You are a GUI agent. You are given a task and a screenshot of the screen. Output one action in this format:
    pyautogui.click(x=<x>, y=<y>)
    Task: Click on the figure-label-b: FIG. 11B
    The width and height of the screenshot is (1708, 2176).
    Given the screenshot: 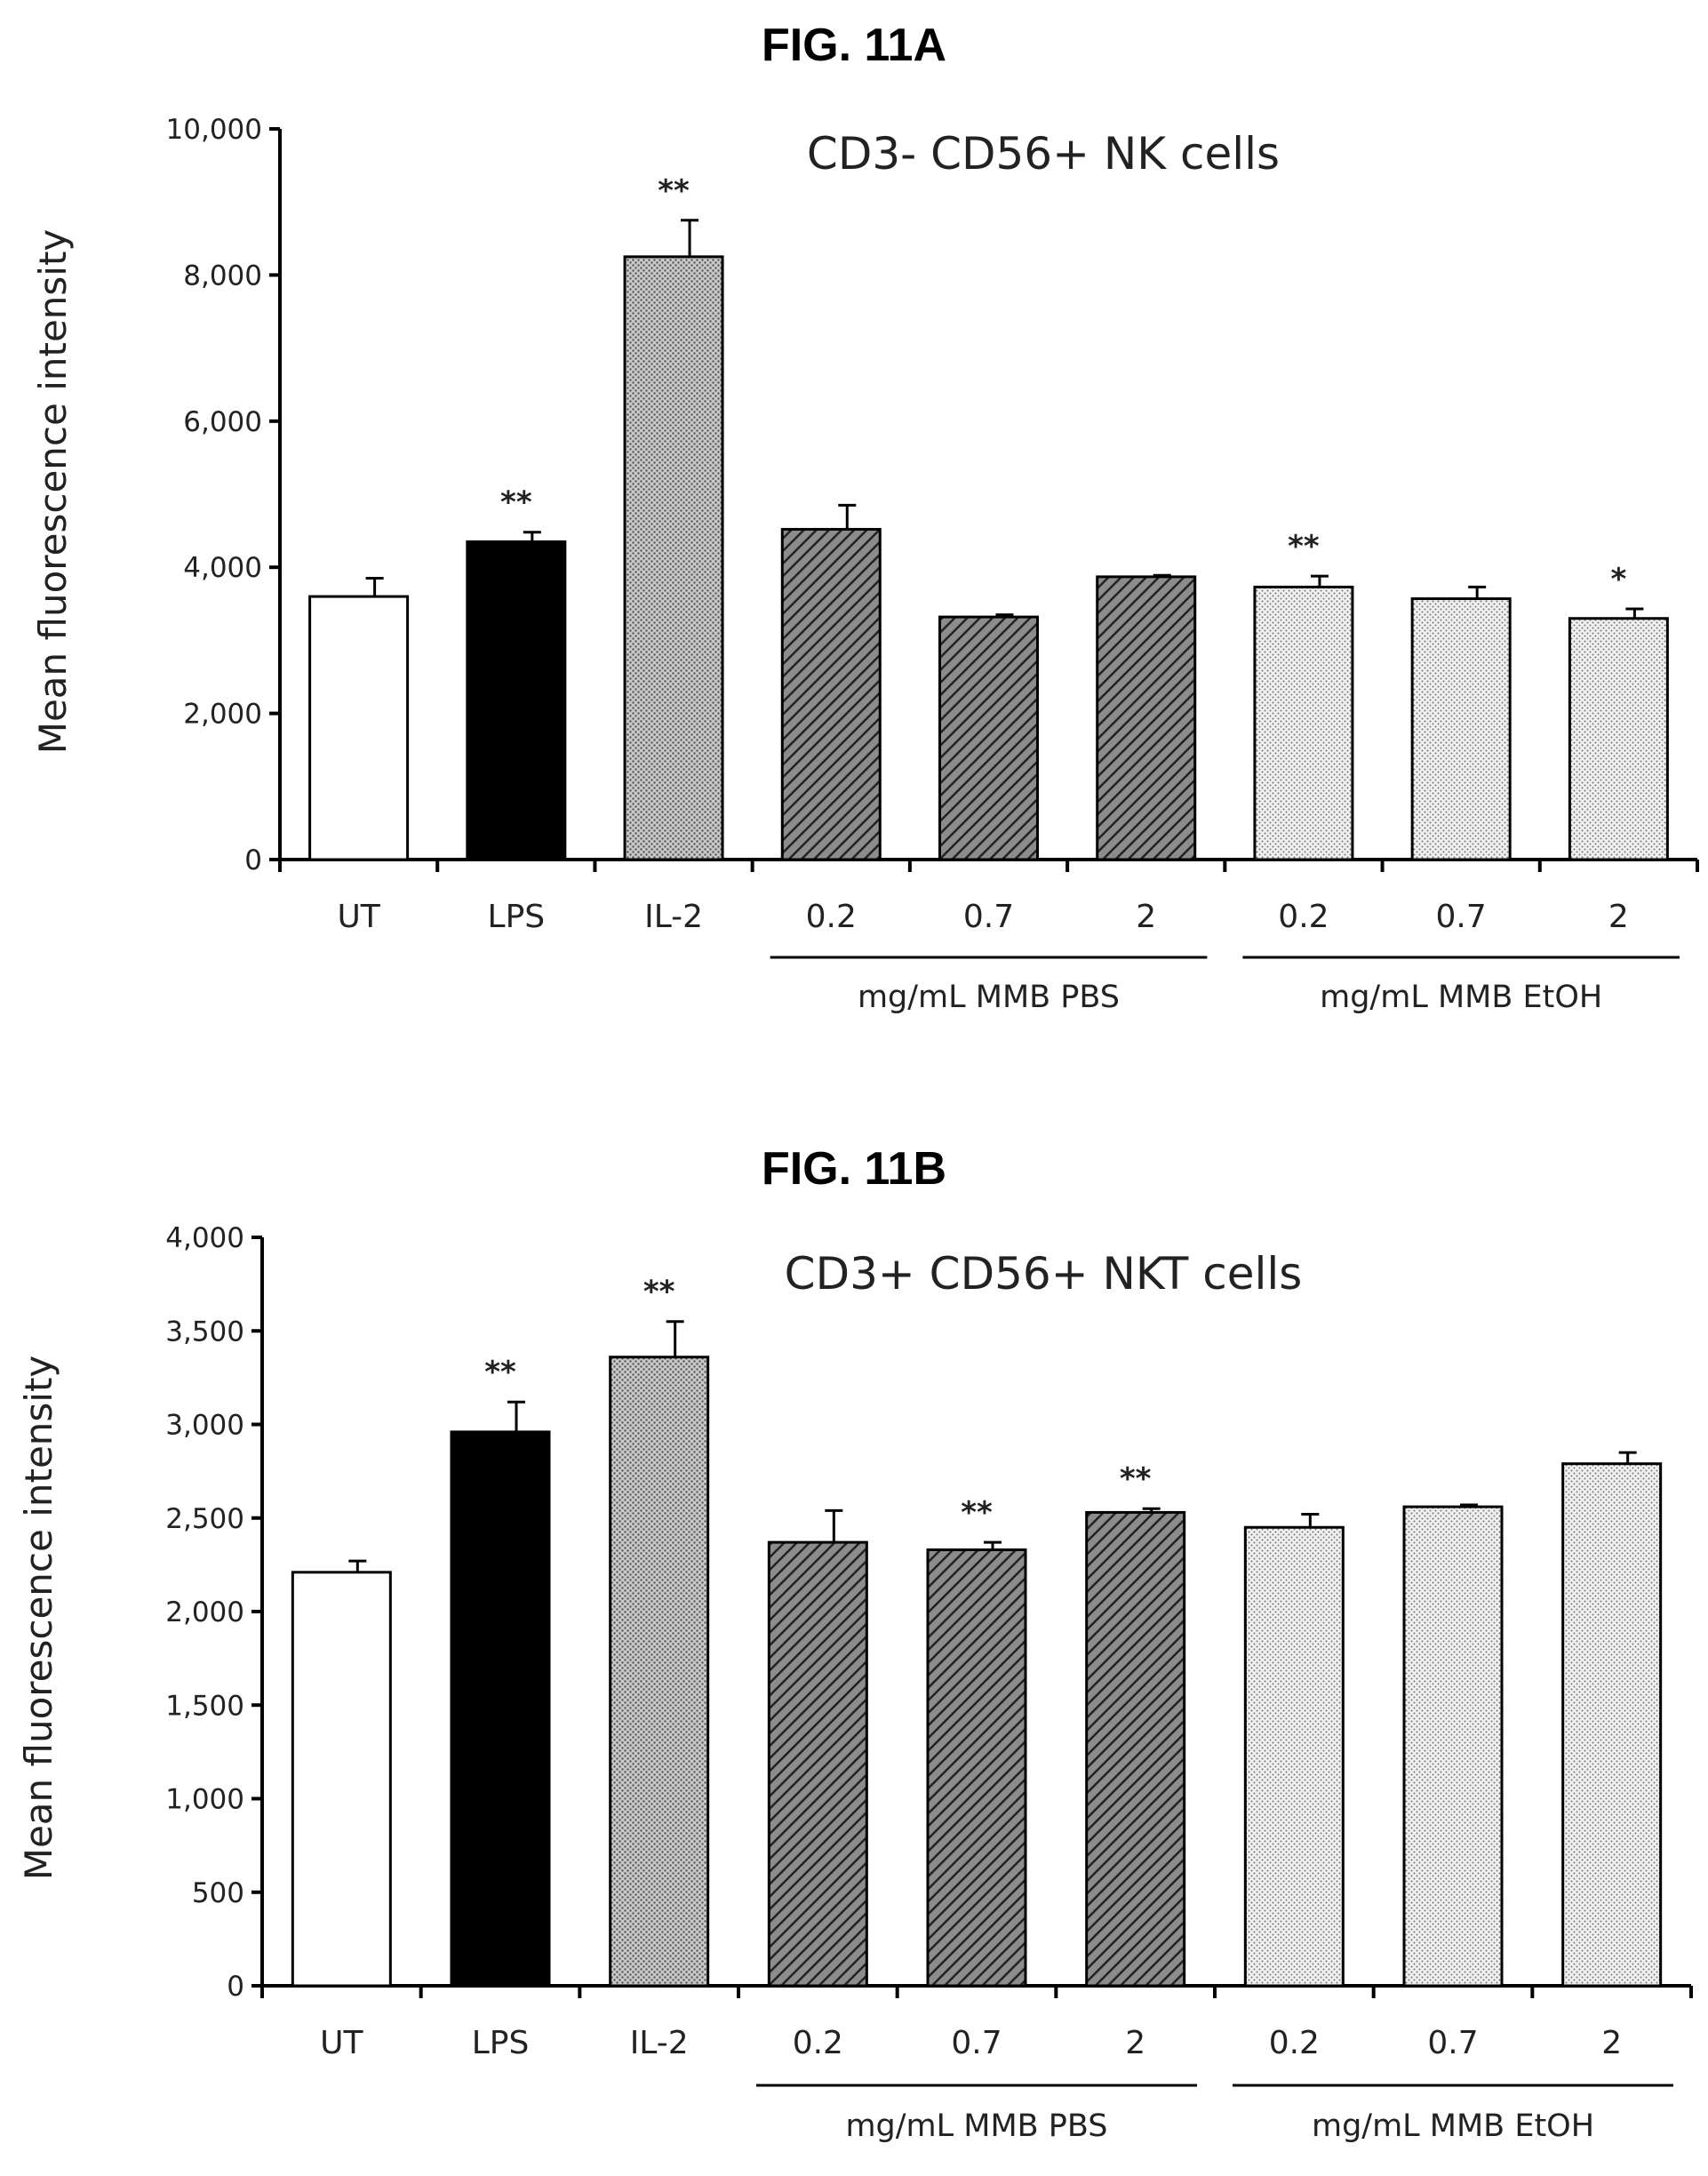 What is the action you would take?
    pyautogui.click(x=854, y=1169)
    